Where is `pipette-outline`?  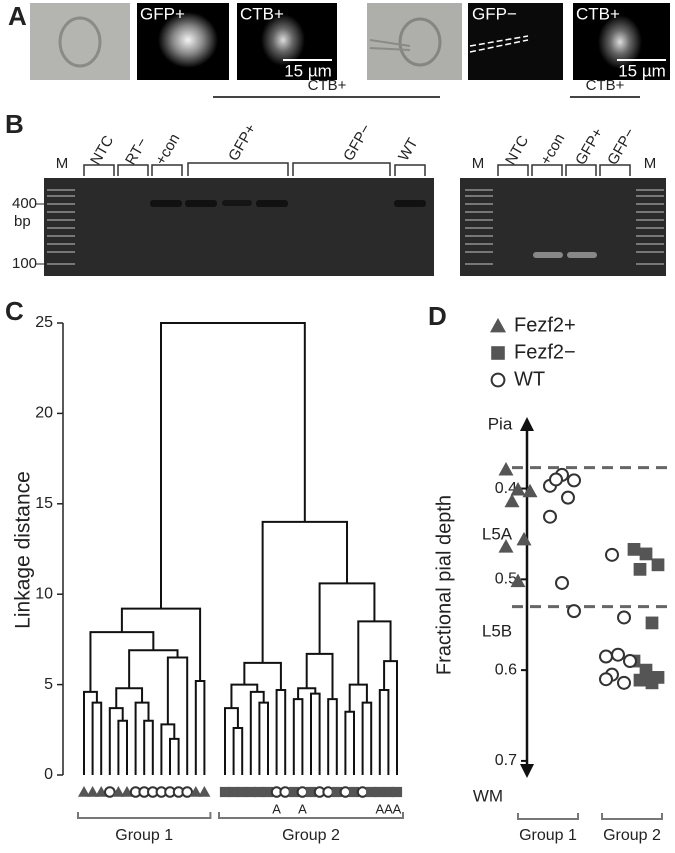
pipette-outline is located at coordinates (499, 44).